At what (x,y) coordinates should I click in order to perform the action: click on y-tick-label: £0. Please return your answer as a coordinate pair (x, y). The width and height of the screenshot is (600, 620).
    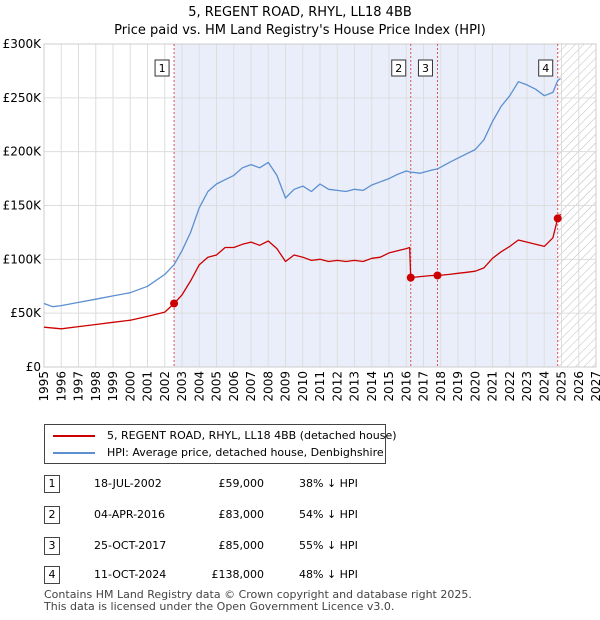
    Looking at the image, I should click on (33, 367).